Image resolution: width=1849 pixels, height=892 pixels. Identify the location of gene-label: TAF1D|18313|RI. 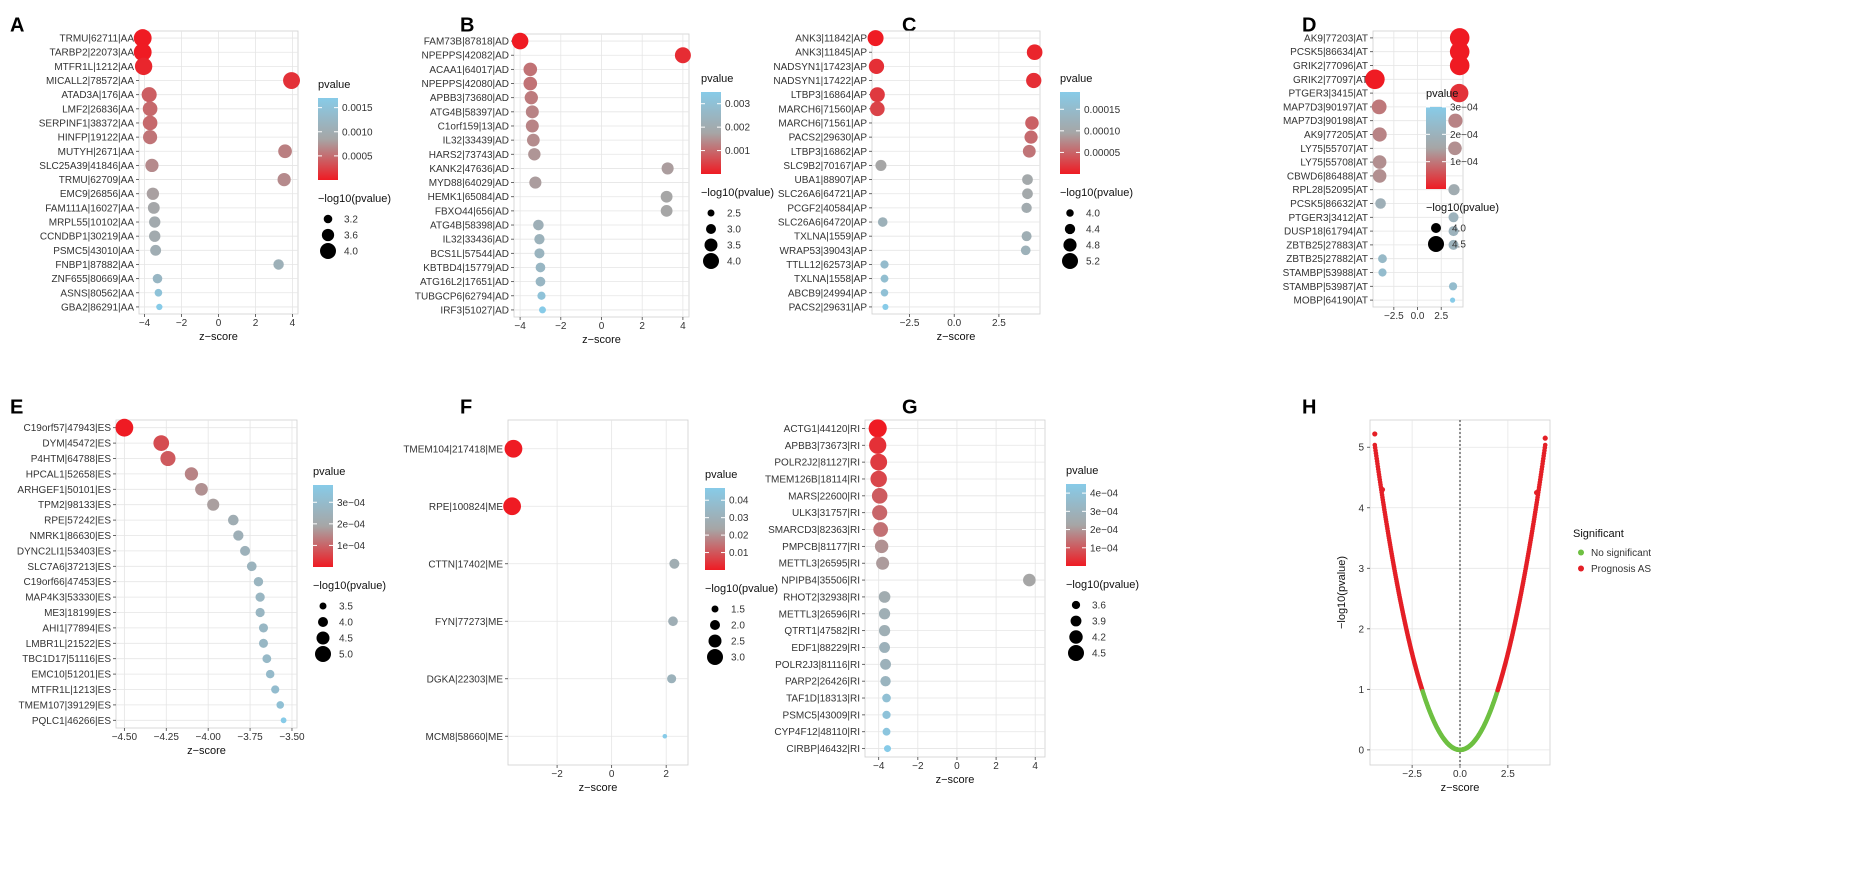
(823, 699).